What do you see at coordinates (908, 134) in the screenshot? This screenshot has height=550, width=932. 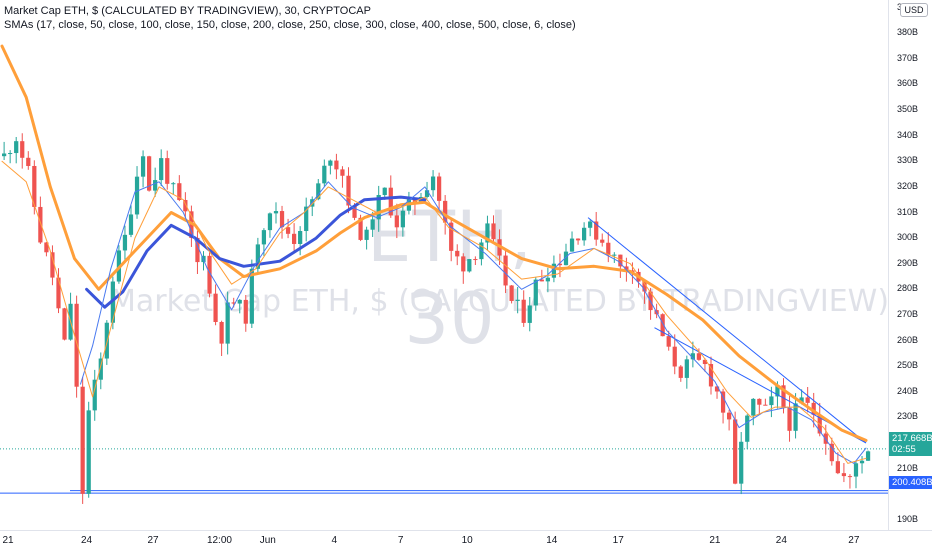 I see `price-tick-label: 340B` at bounding box center [908, 134].